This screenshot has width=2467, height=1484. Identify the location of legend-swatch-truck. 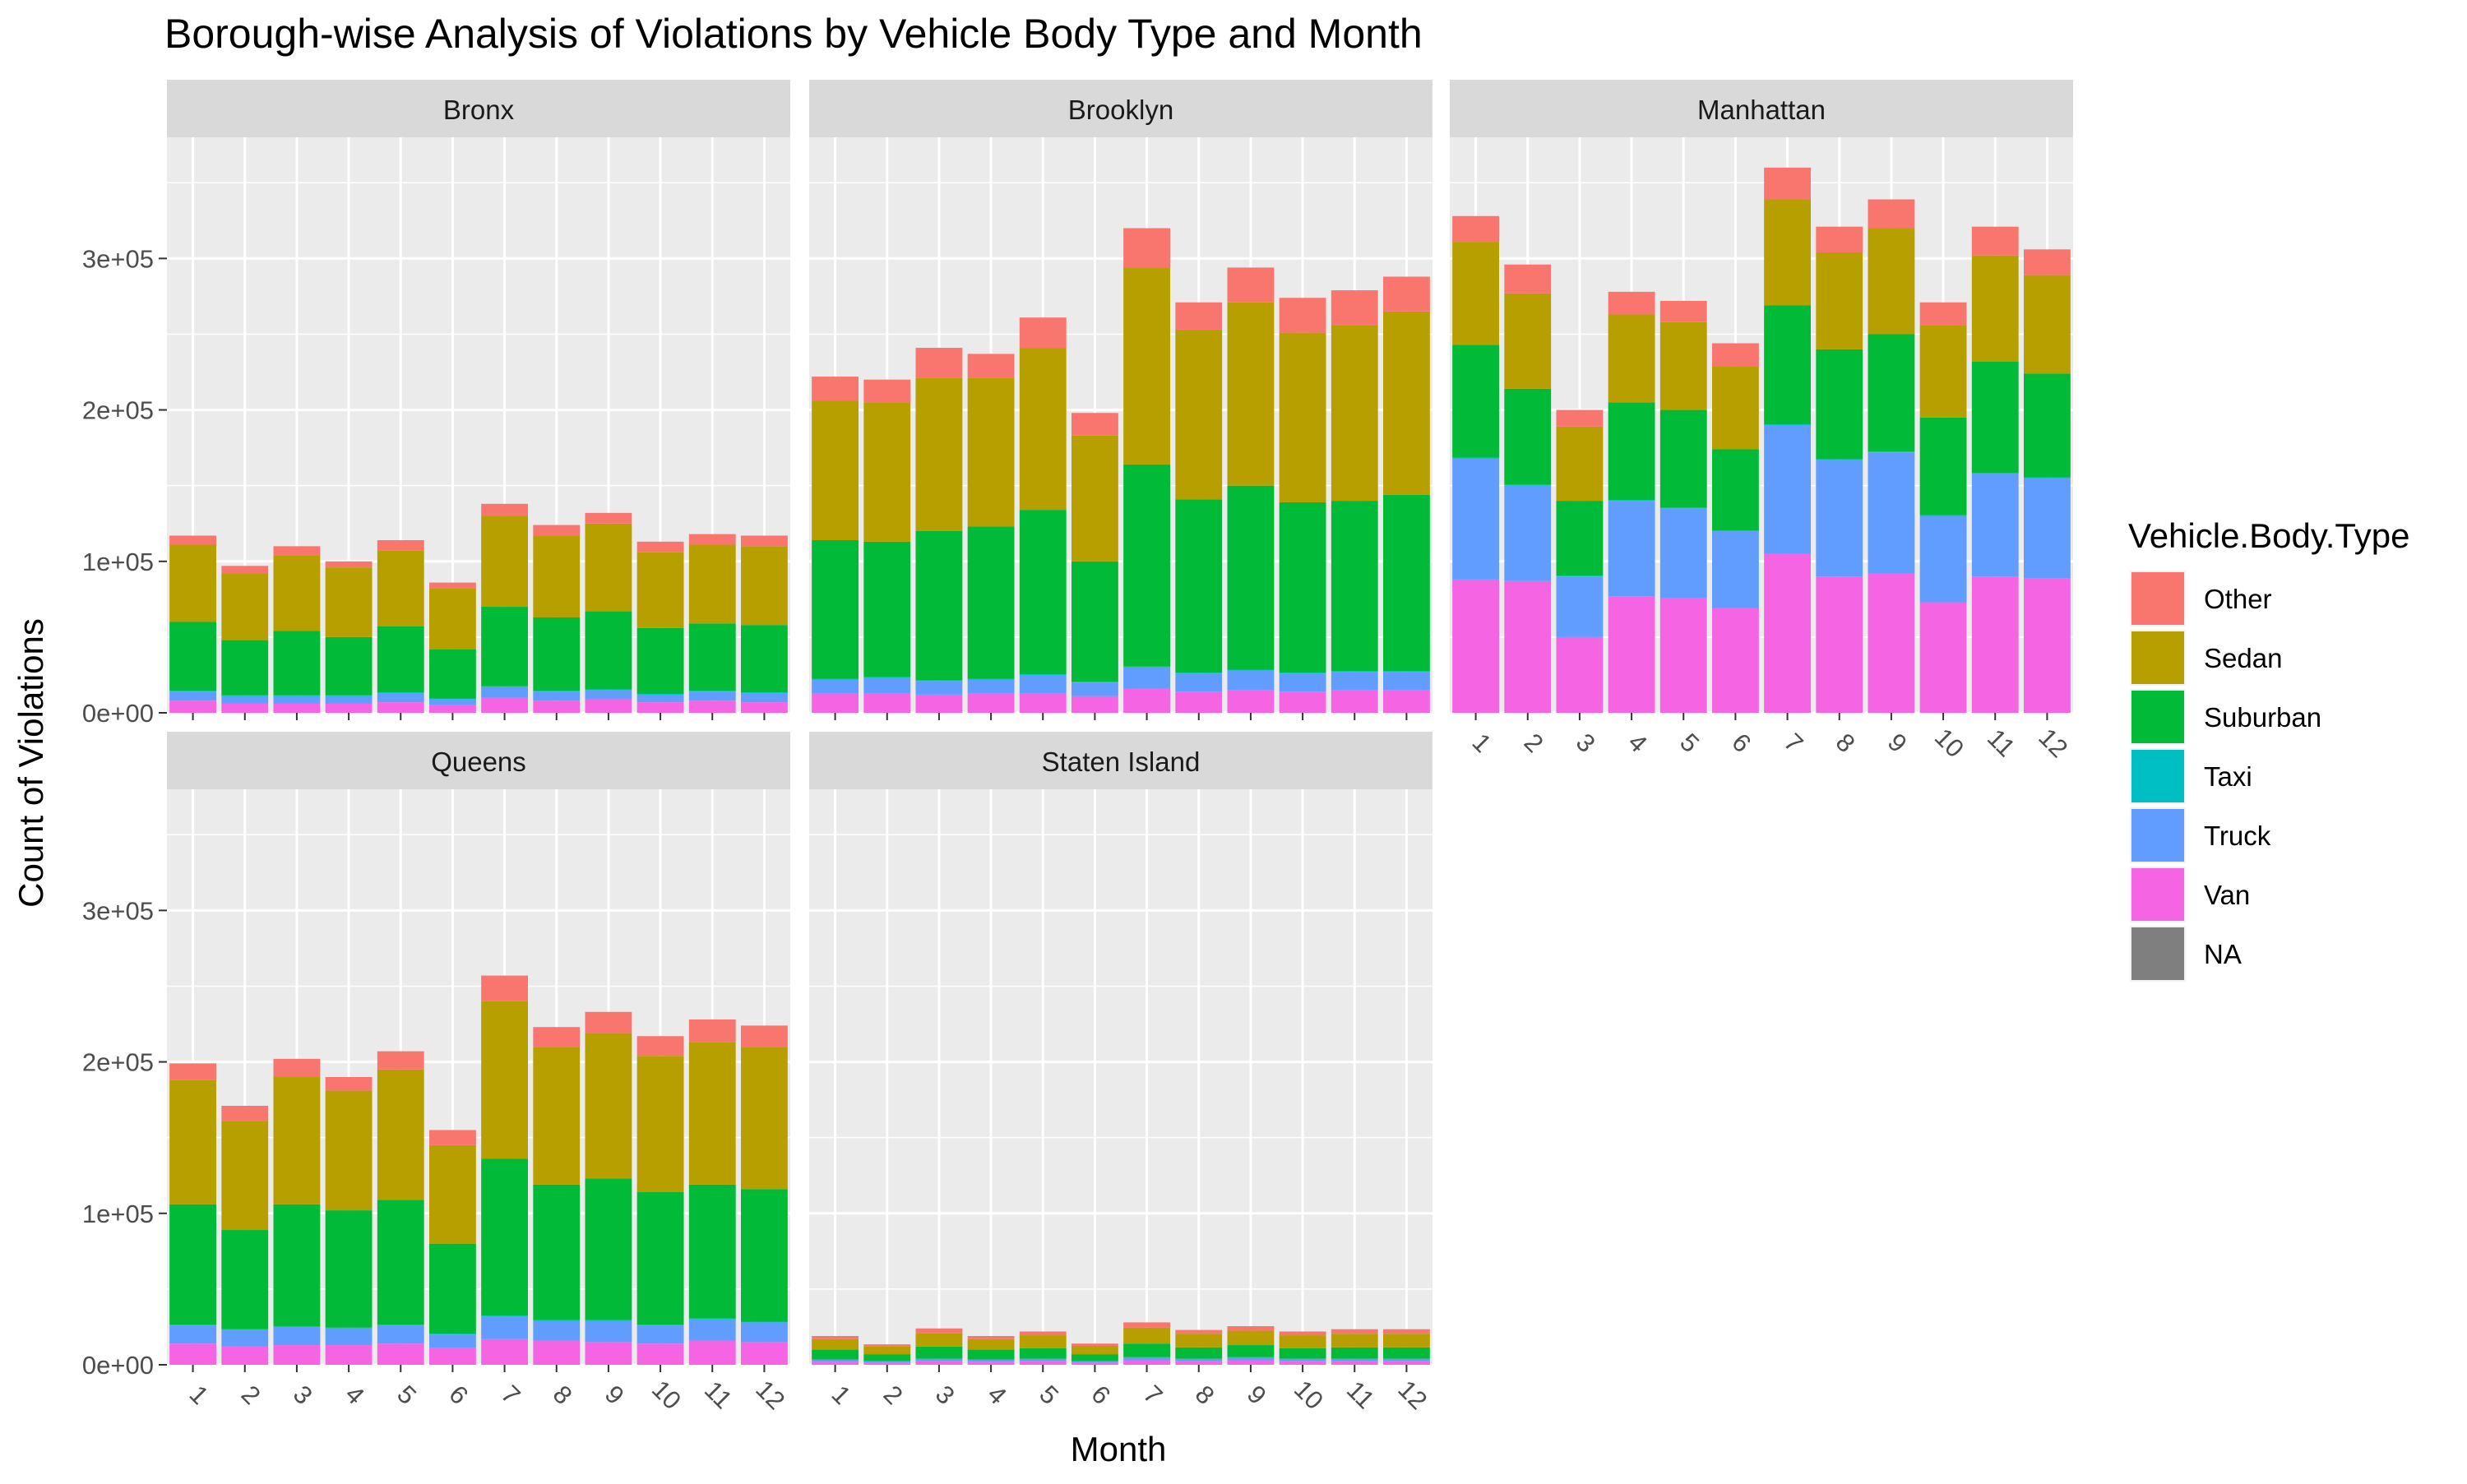
(2157, 836).